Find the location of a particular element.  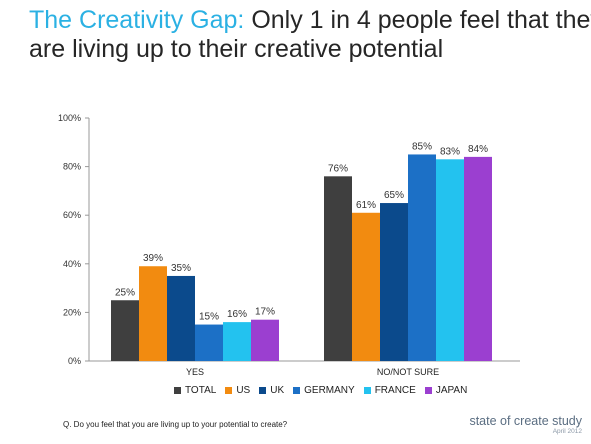

bar-japan-no is located at coordinates (478, 258).